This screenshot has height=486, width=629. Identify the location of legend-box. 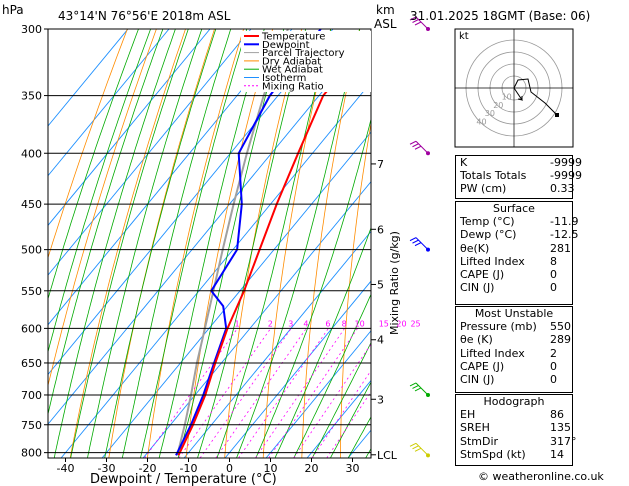
(306, 61).